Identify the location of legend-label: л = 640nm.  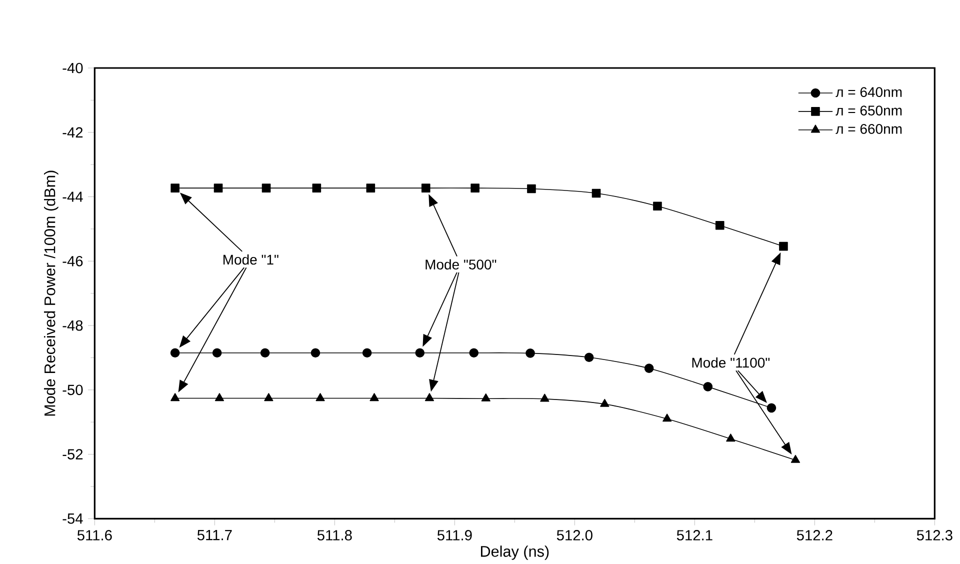
(869, 91).